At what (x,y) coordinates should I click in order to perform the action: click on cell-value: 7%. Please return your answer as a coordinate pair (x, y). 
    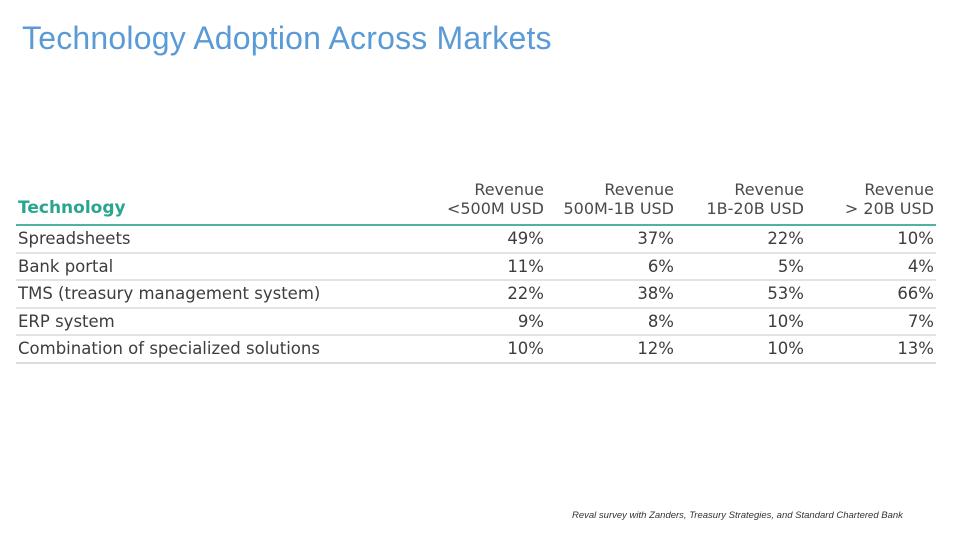
    Looking at the image, I should click on (871, 321).